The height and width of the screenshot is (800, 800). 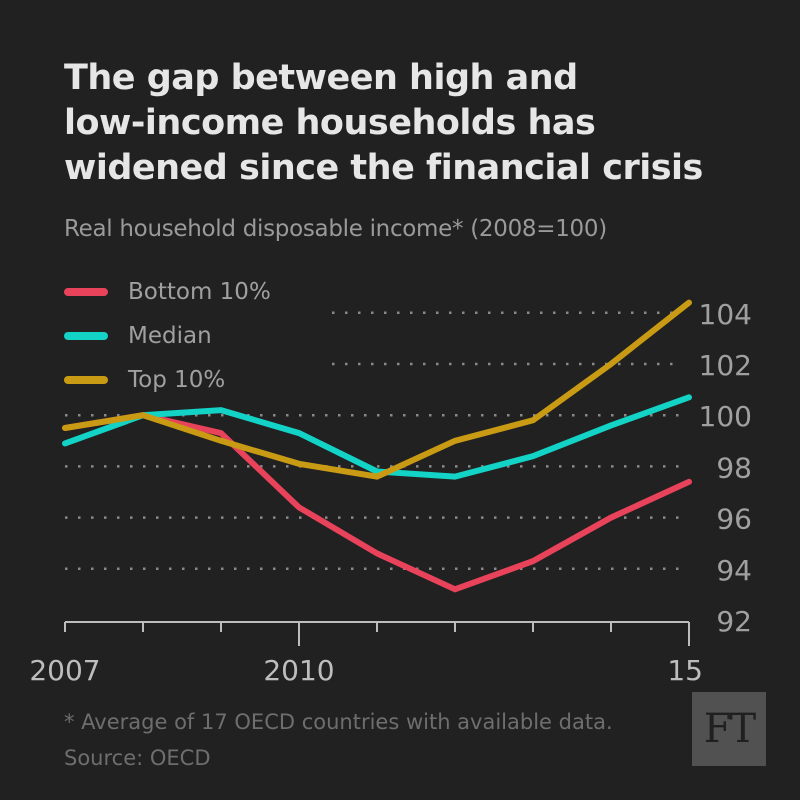 I want to click on y-tick-label: 98, so click(x=734, y=467).